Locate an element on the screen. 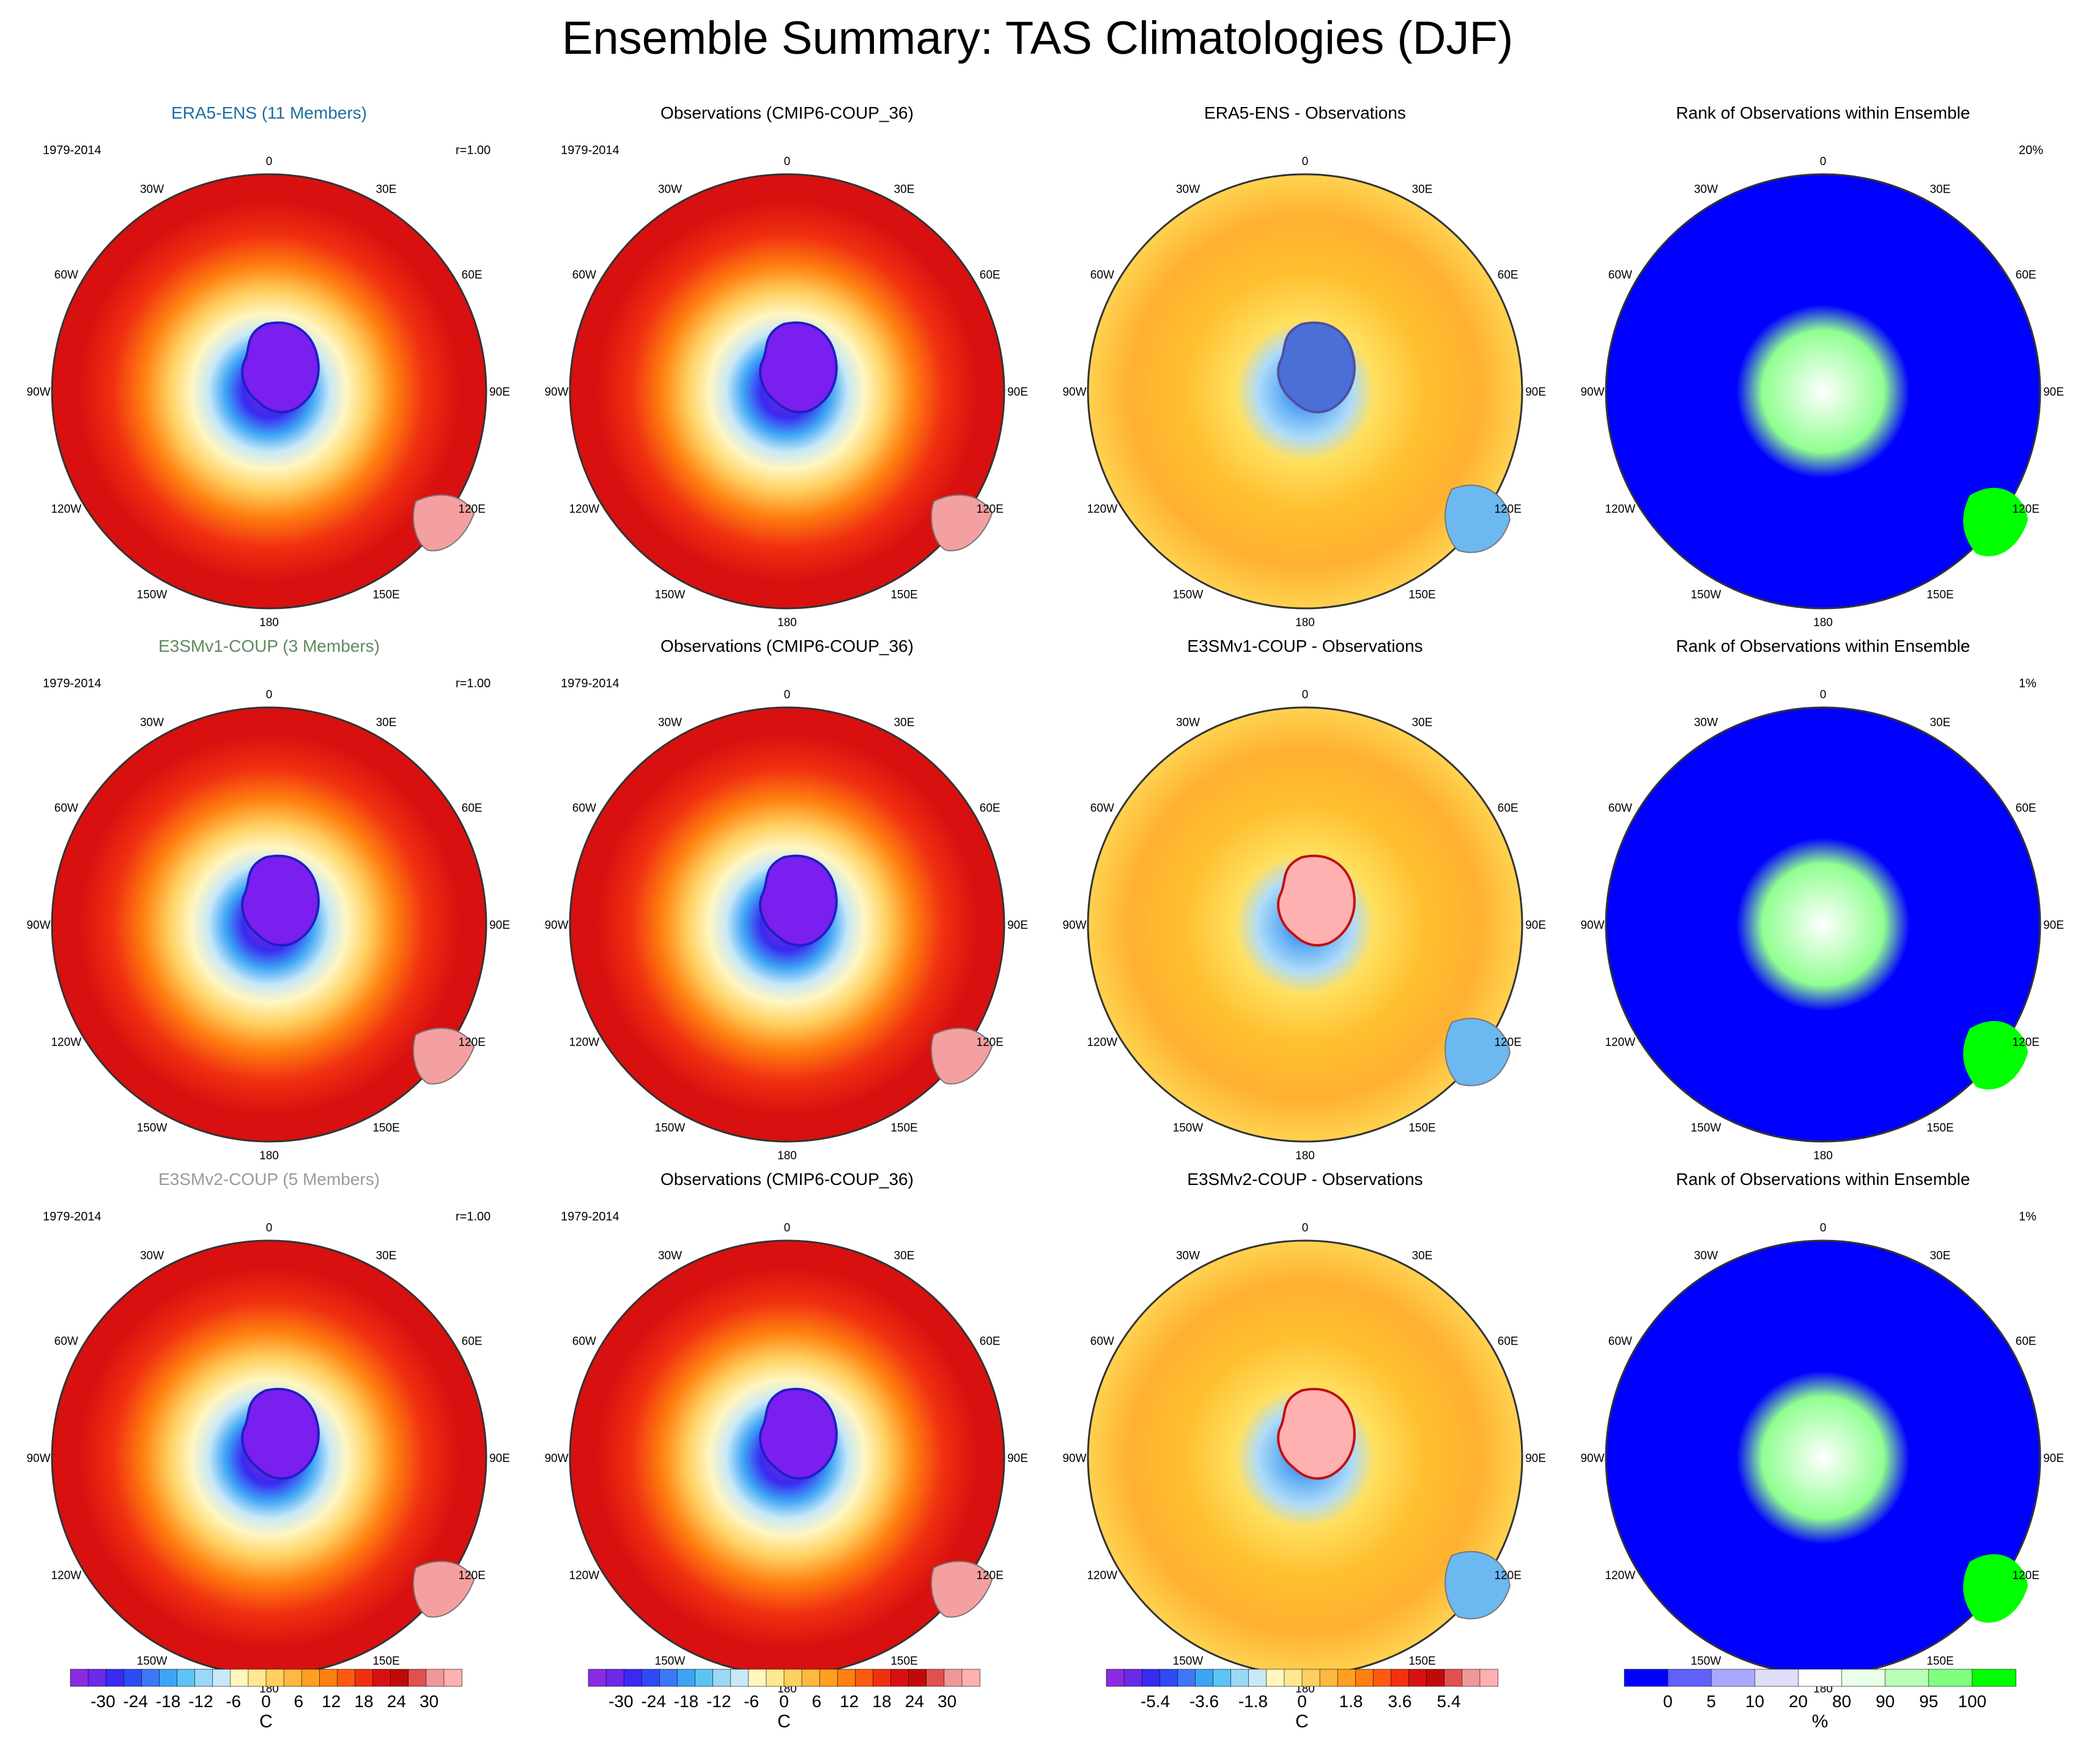 The height and width of the screenshot is (1764, 2075). colorbar-tick-label: 0 is located at coordinates (1668, 1702).